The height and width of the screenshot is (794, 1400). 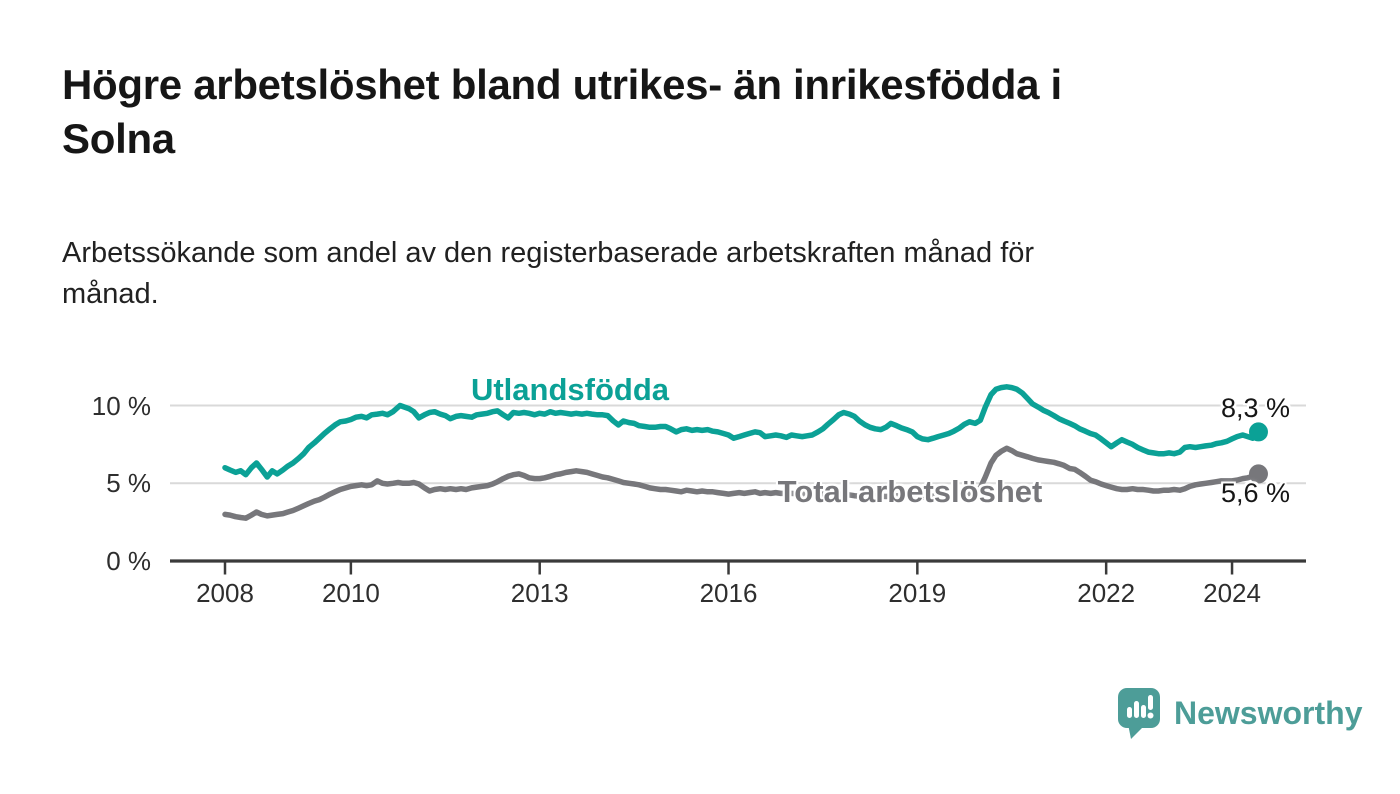 I want to click on x-axis-tick-label: 2016, so click(x=728, y=593).